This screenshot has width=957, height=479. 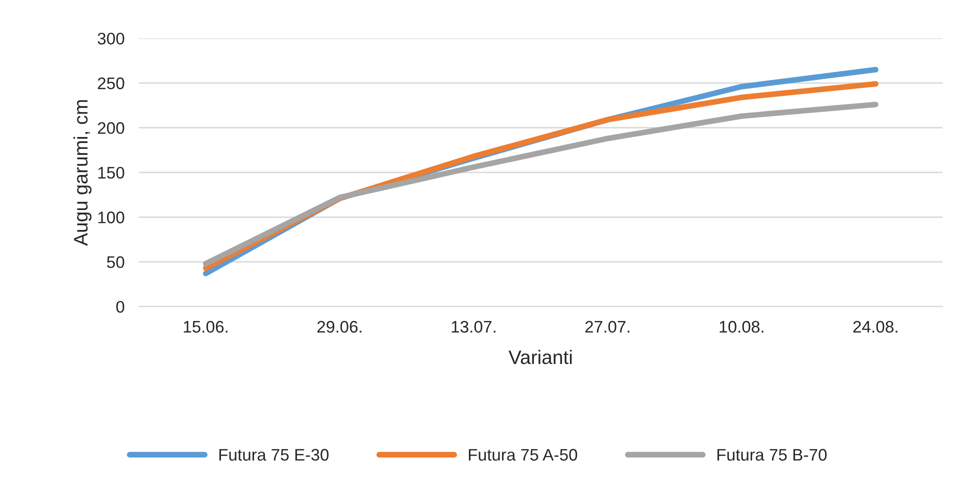 I want to click on legend-label: Futura 75 A-50, so click(x=523, y=454).